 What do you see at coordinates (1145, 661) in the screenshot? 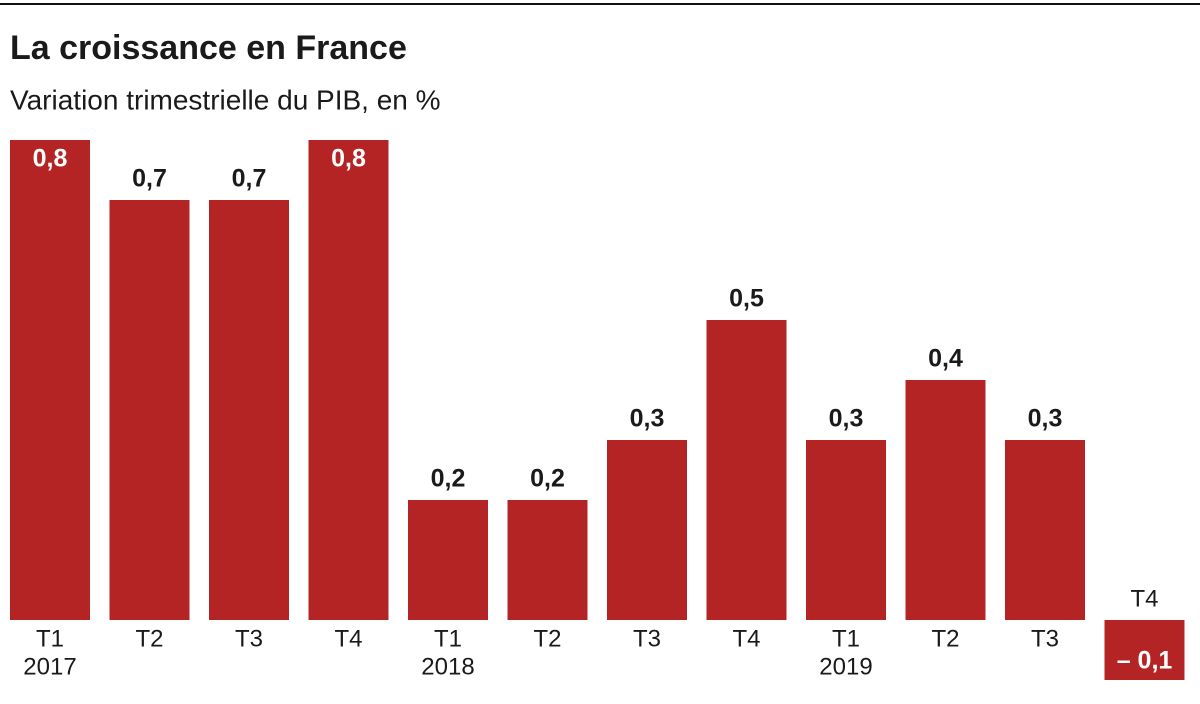
I see `value-label: – 0,1` at bounding box center [1145, 661].